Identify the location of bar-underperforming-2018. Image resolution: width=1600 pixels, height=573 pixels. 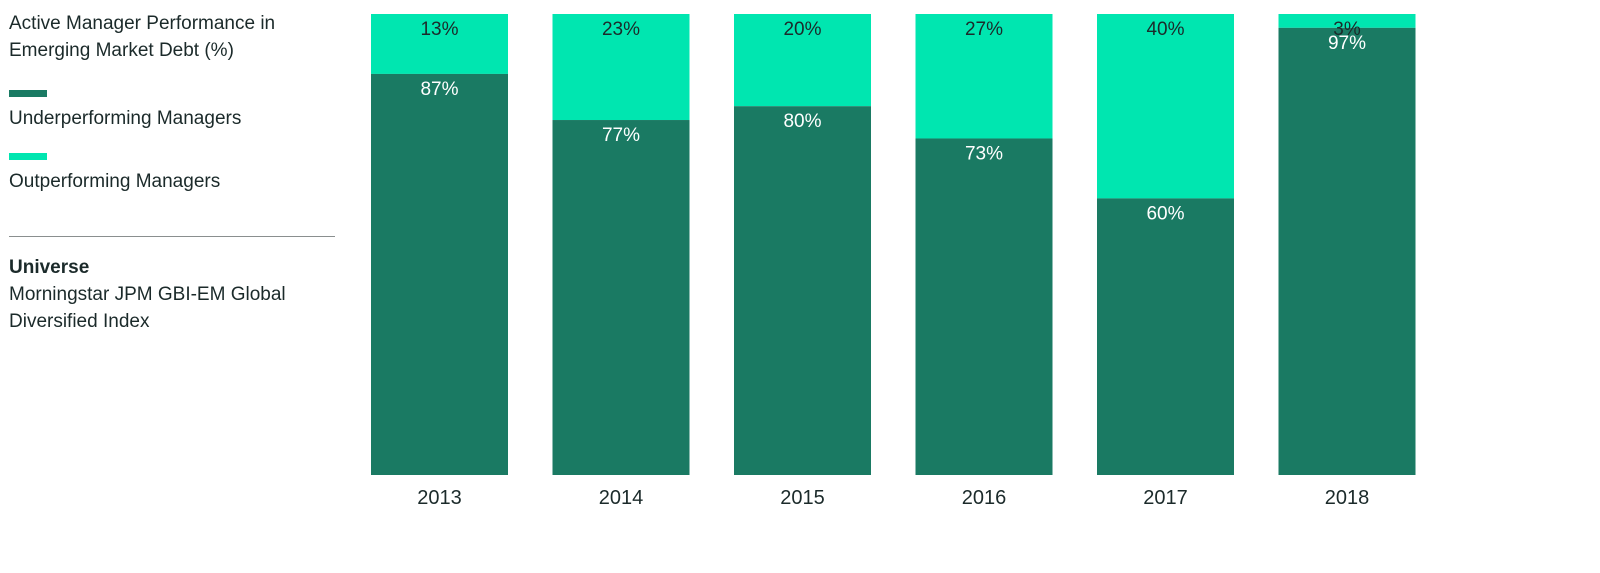
(1347, 251).